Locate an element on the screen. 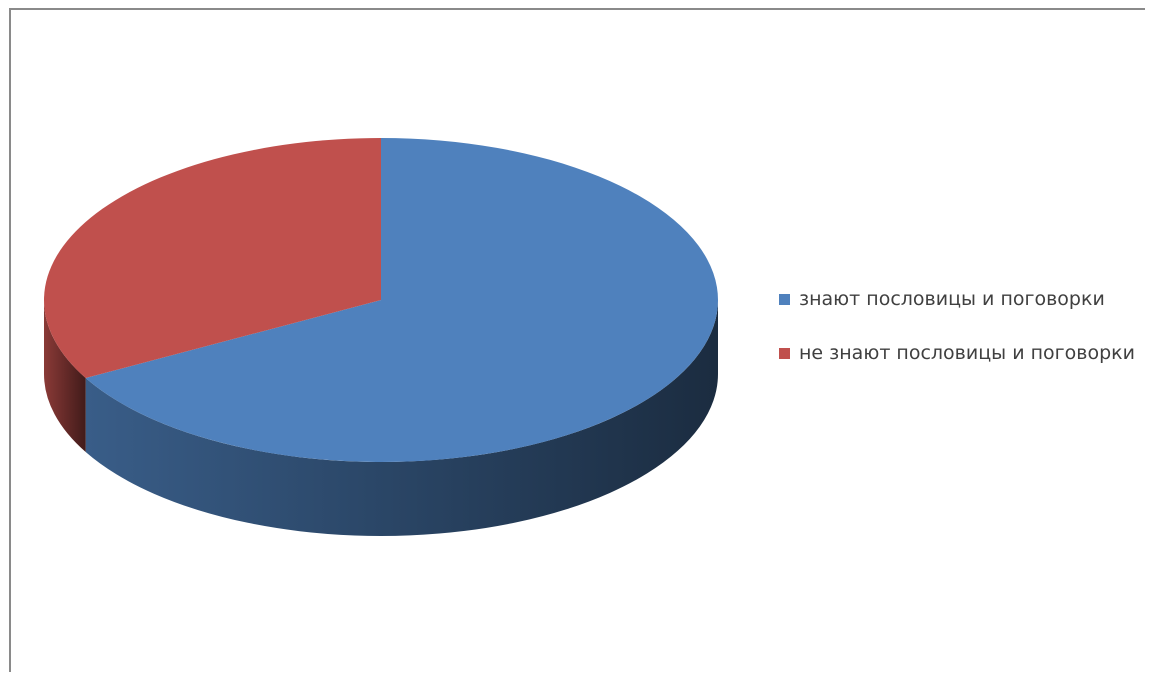 The height and width of the screenshot is (675, 1149). legend-item: знают пословицы и поговорки is located at coordinates (964, 299).